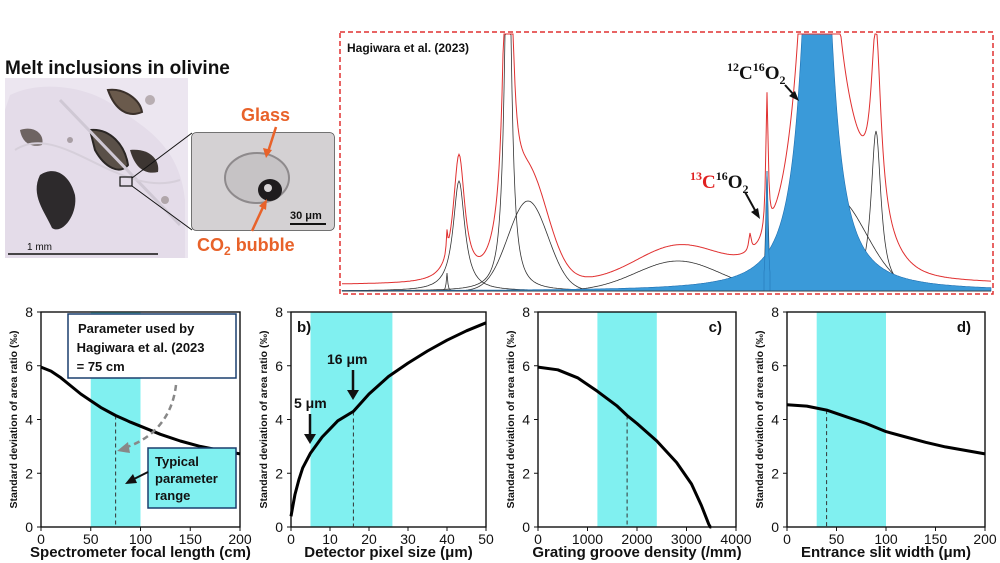  I want to click on range-note-box, so click(192, 478).